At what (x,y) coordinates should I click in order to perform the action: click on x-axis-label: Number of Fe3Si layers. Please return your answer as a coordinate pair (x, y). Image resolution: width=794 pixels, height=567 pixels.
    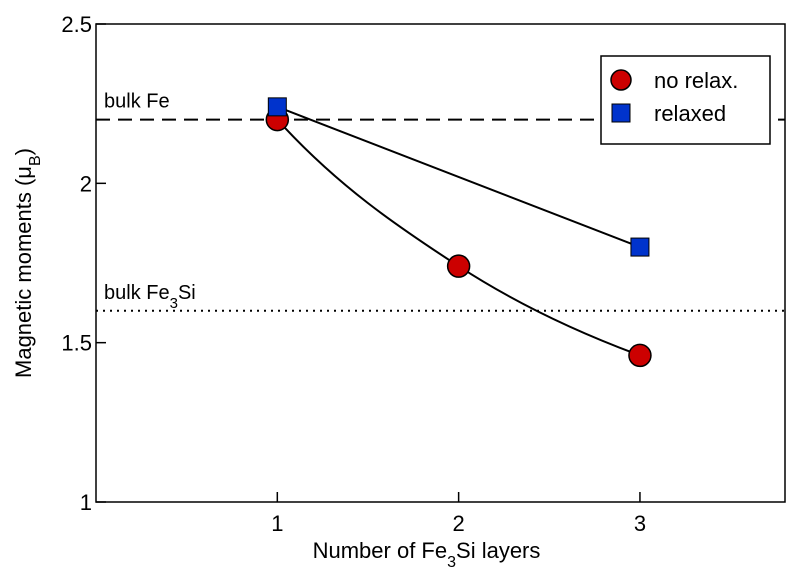
    Looking at the image, I should click on (427, 552).